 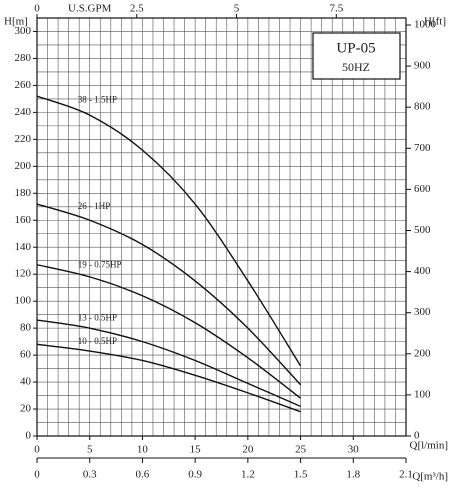 I want to click on y2-tick-label: 800, so click(x=422, y=107).